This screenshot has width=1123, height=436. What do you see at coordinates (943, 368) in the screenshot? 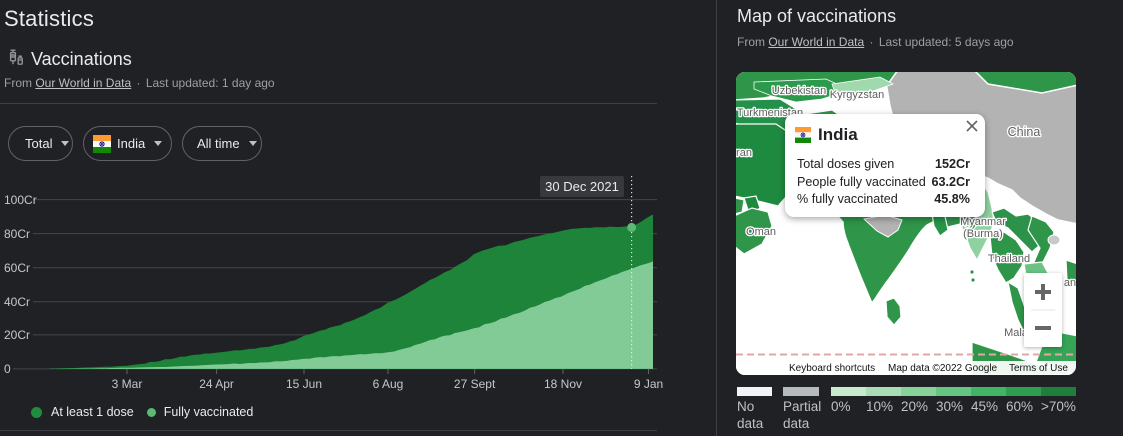
I see `svg-text: Map data ©2022 Google` at bounding box center [943, 368].